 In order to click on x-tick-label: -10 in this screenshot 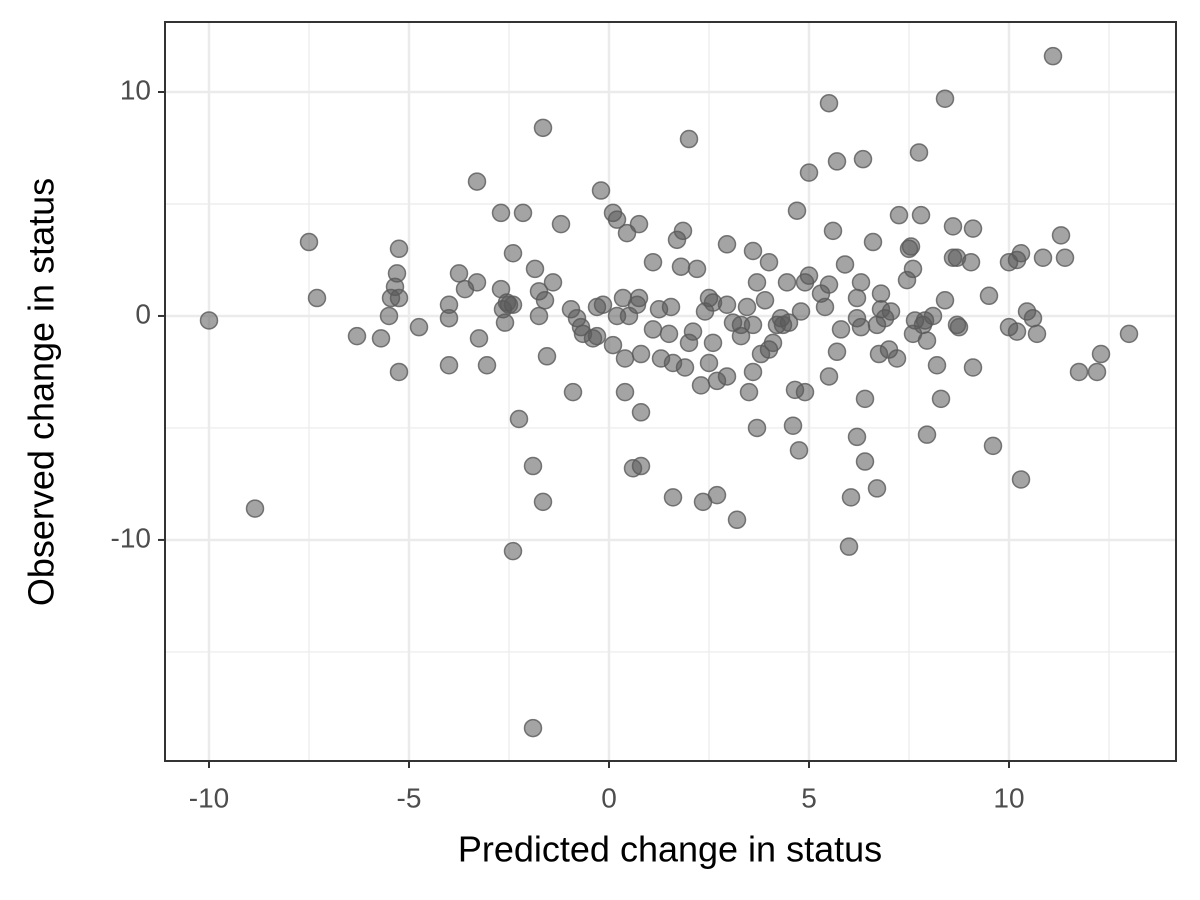, I will do `click(209, 797)`.